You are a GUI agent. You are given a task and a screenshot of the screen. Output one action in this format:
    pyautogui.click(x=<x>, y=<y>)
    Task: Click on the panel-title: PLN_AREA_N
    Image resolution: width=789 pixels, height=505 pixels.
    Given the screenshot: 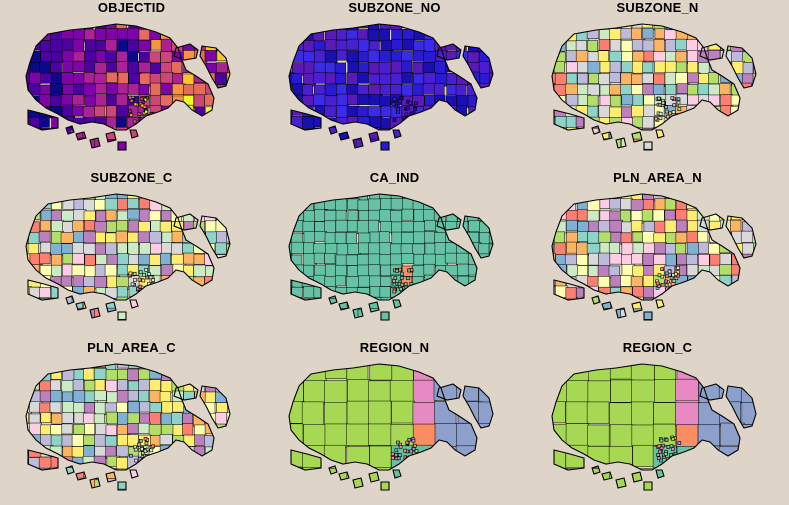 What is the action you would take?
    pyautogui.click(x=657, y=177)
    